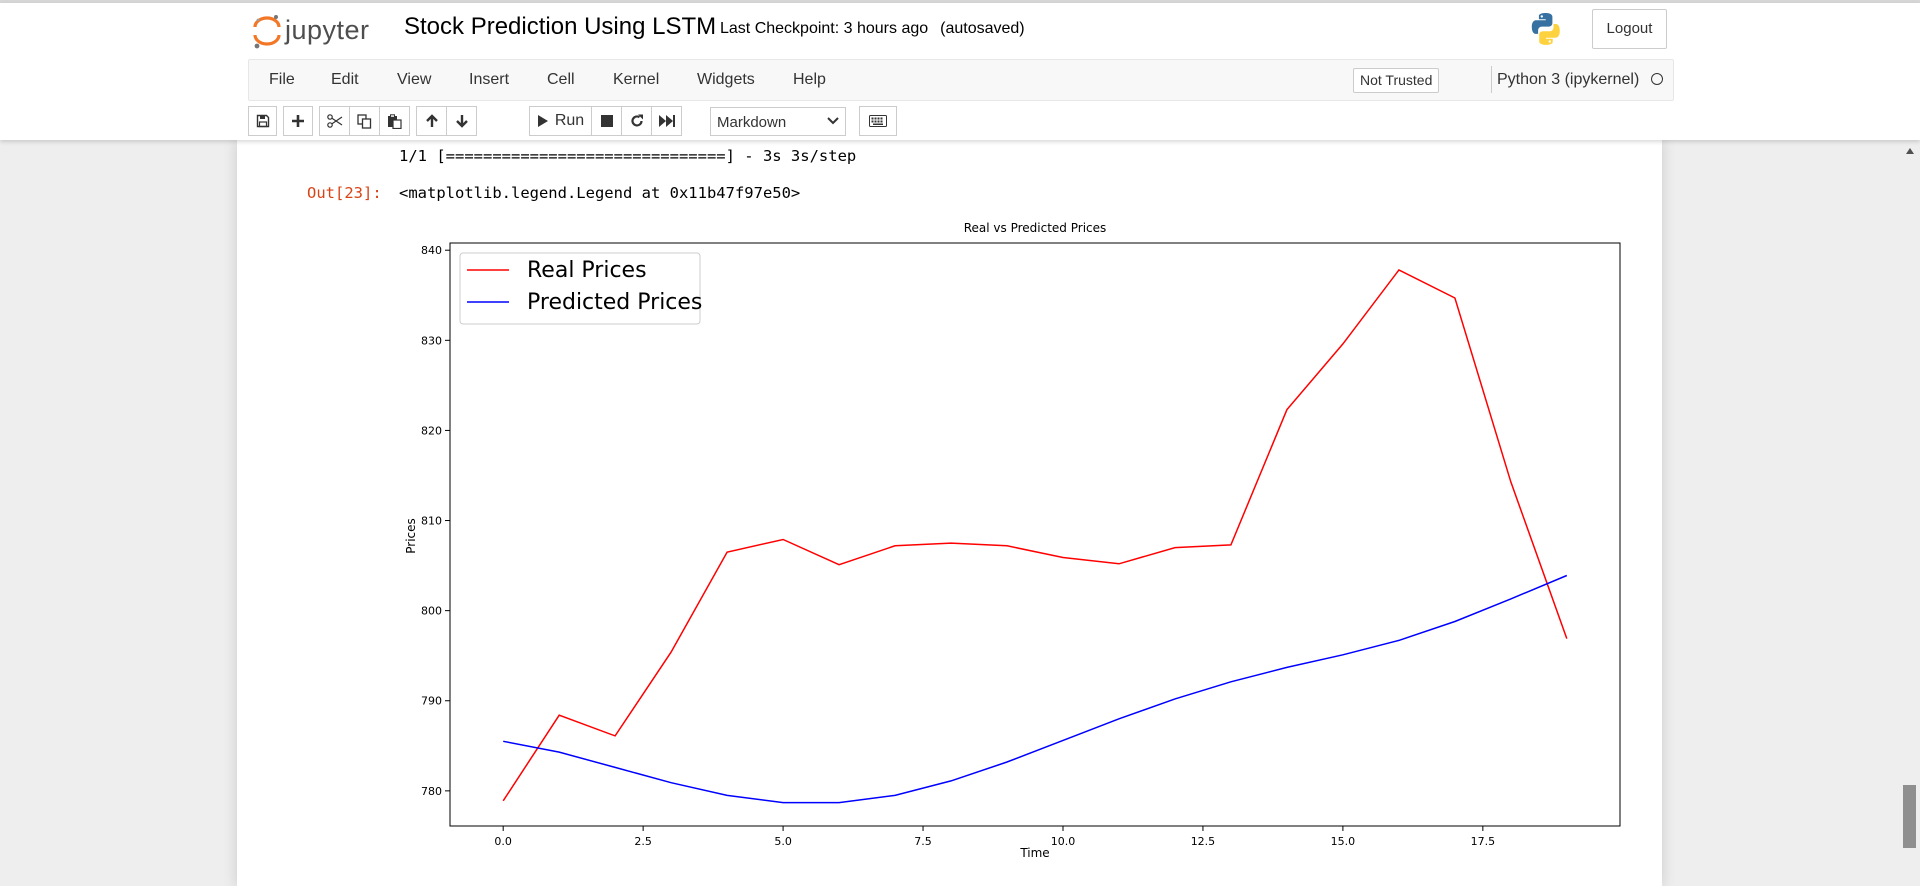  I want to click on paste-icon, so click(395, 121).